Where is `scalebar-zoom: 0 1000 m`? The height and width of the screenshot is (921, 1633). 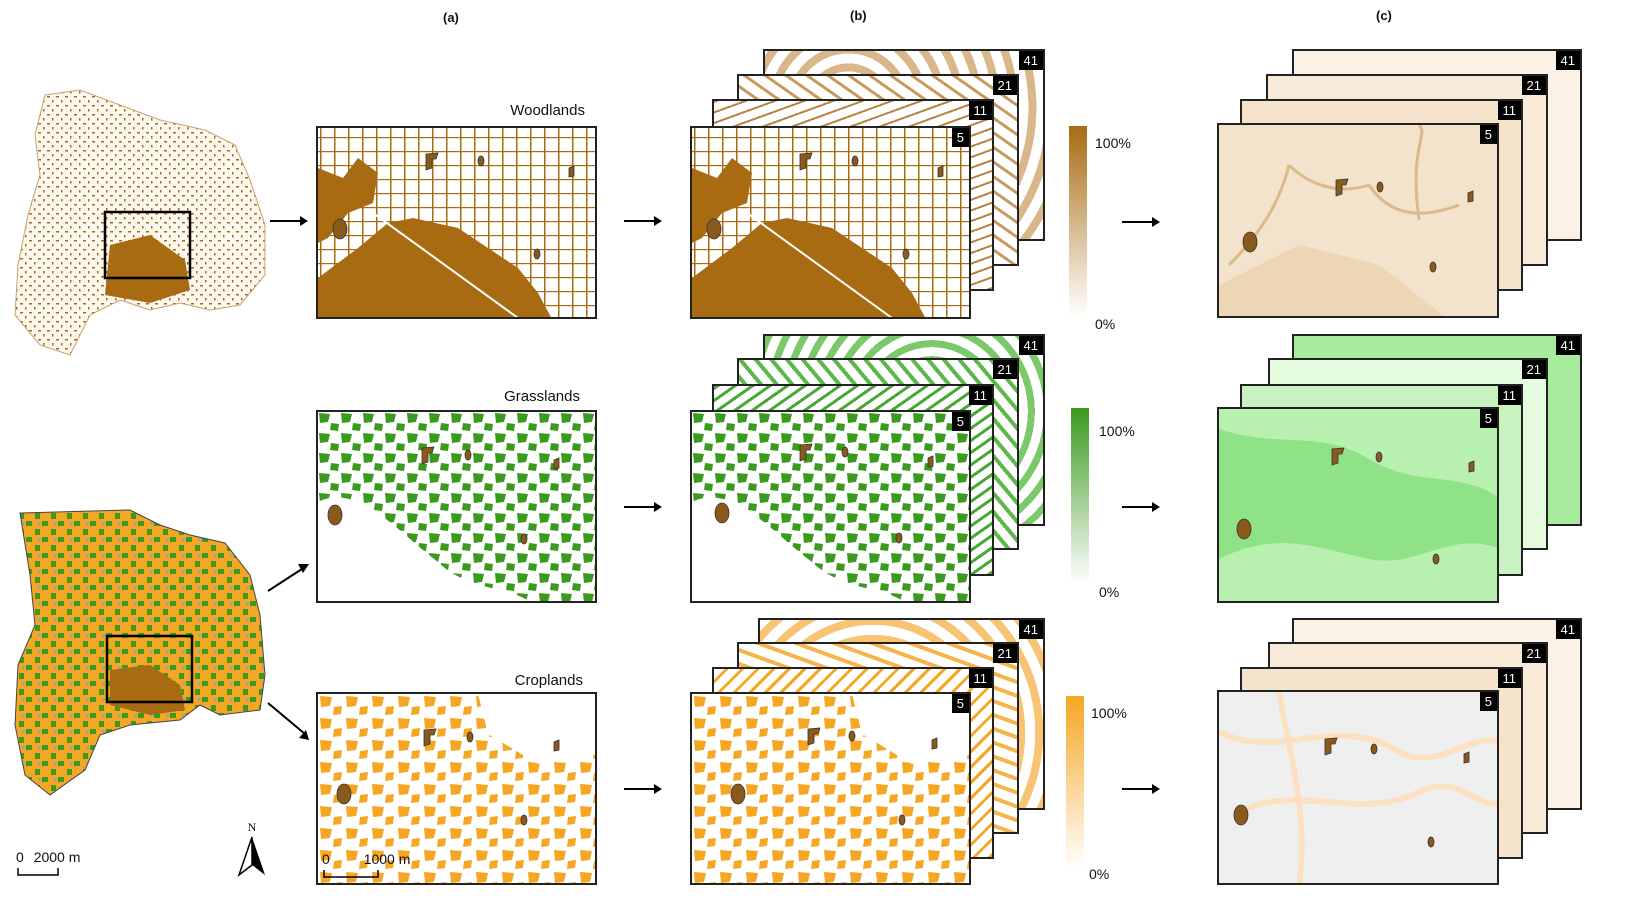
scalebar-zoom: 0 1000 m is located at coordinates (366, 865).